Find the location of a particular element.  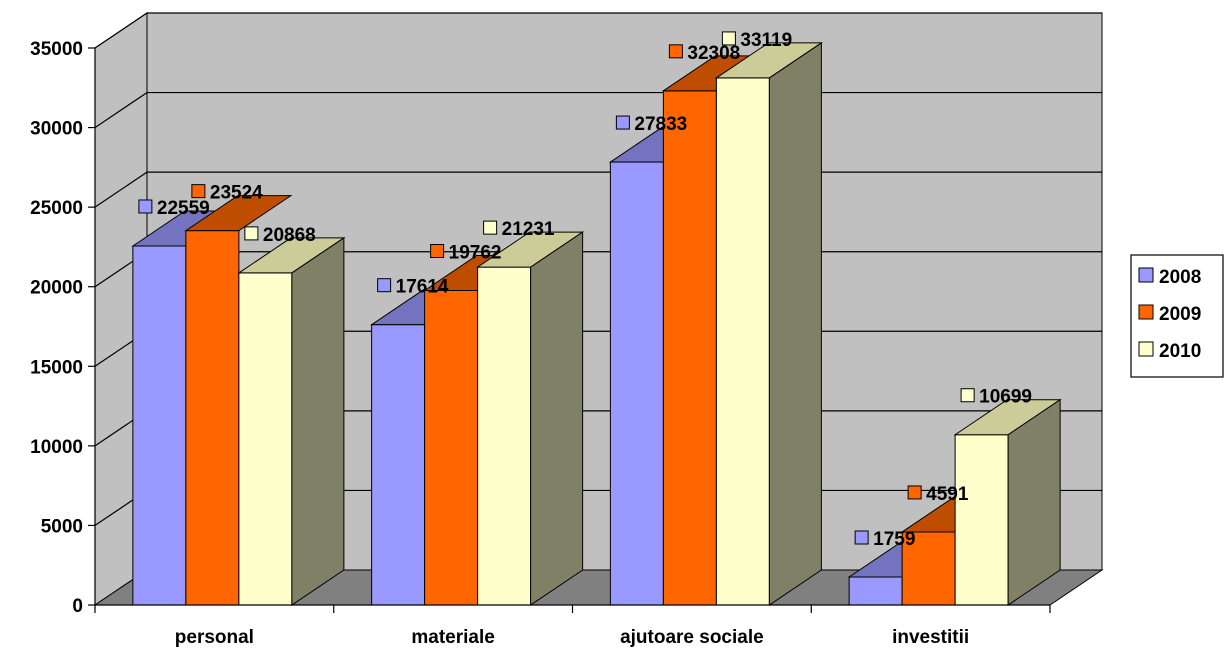

data-label: 33119 is located at coordinates (756, 40).